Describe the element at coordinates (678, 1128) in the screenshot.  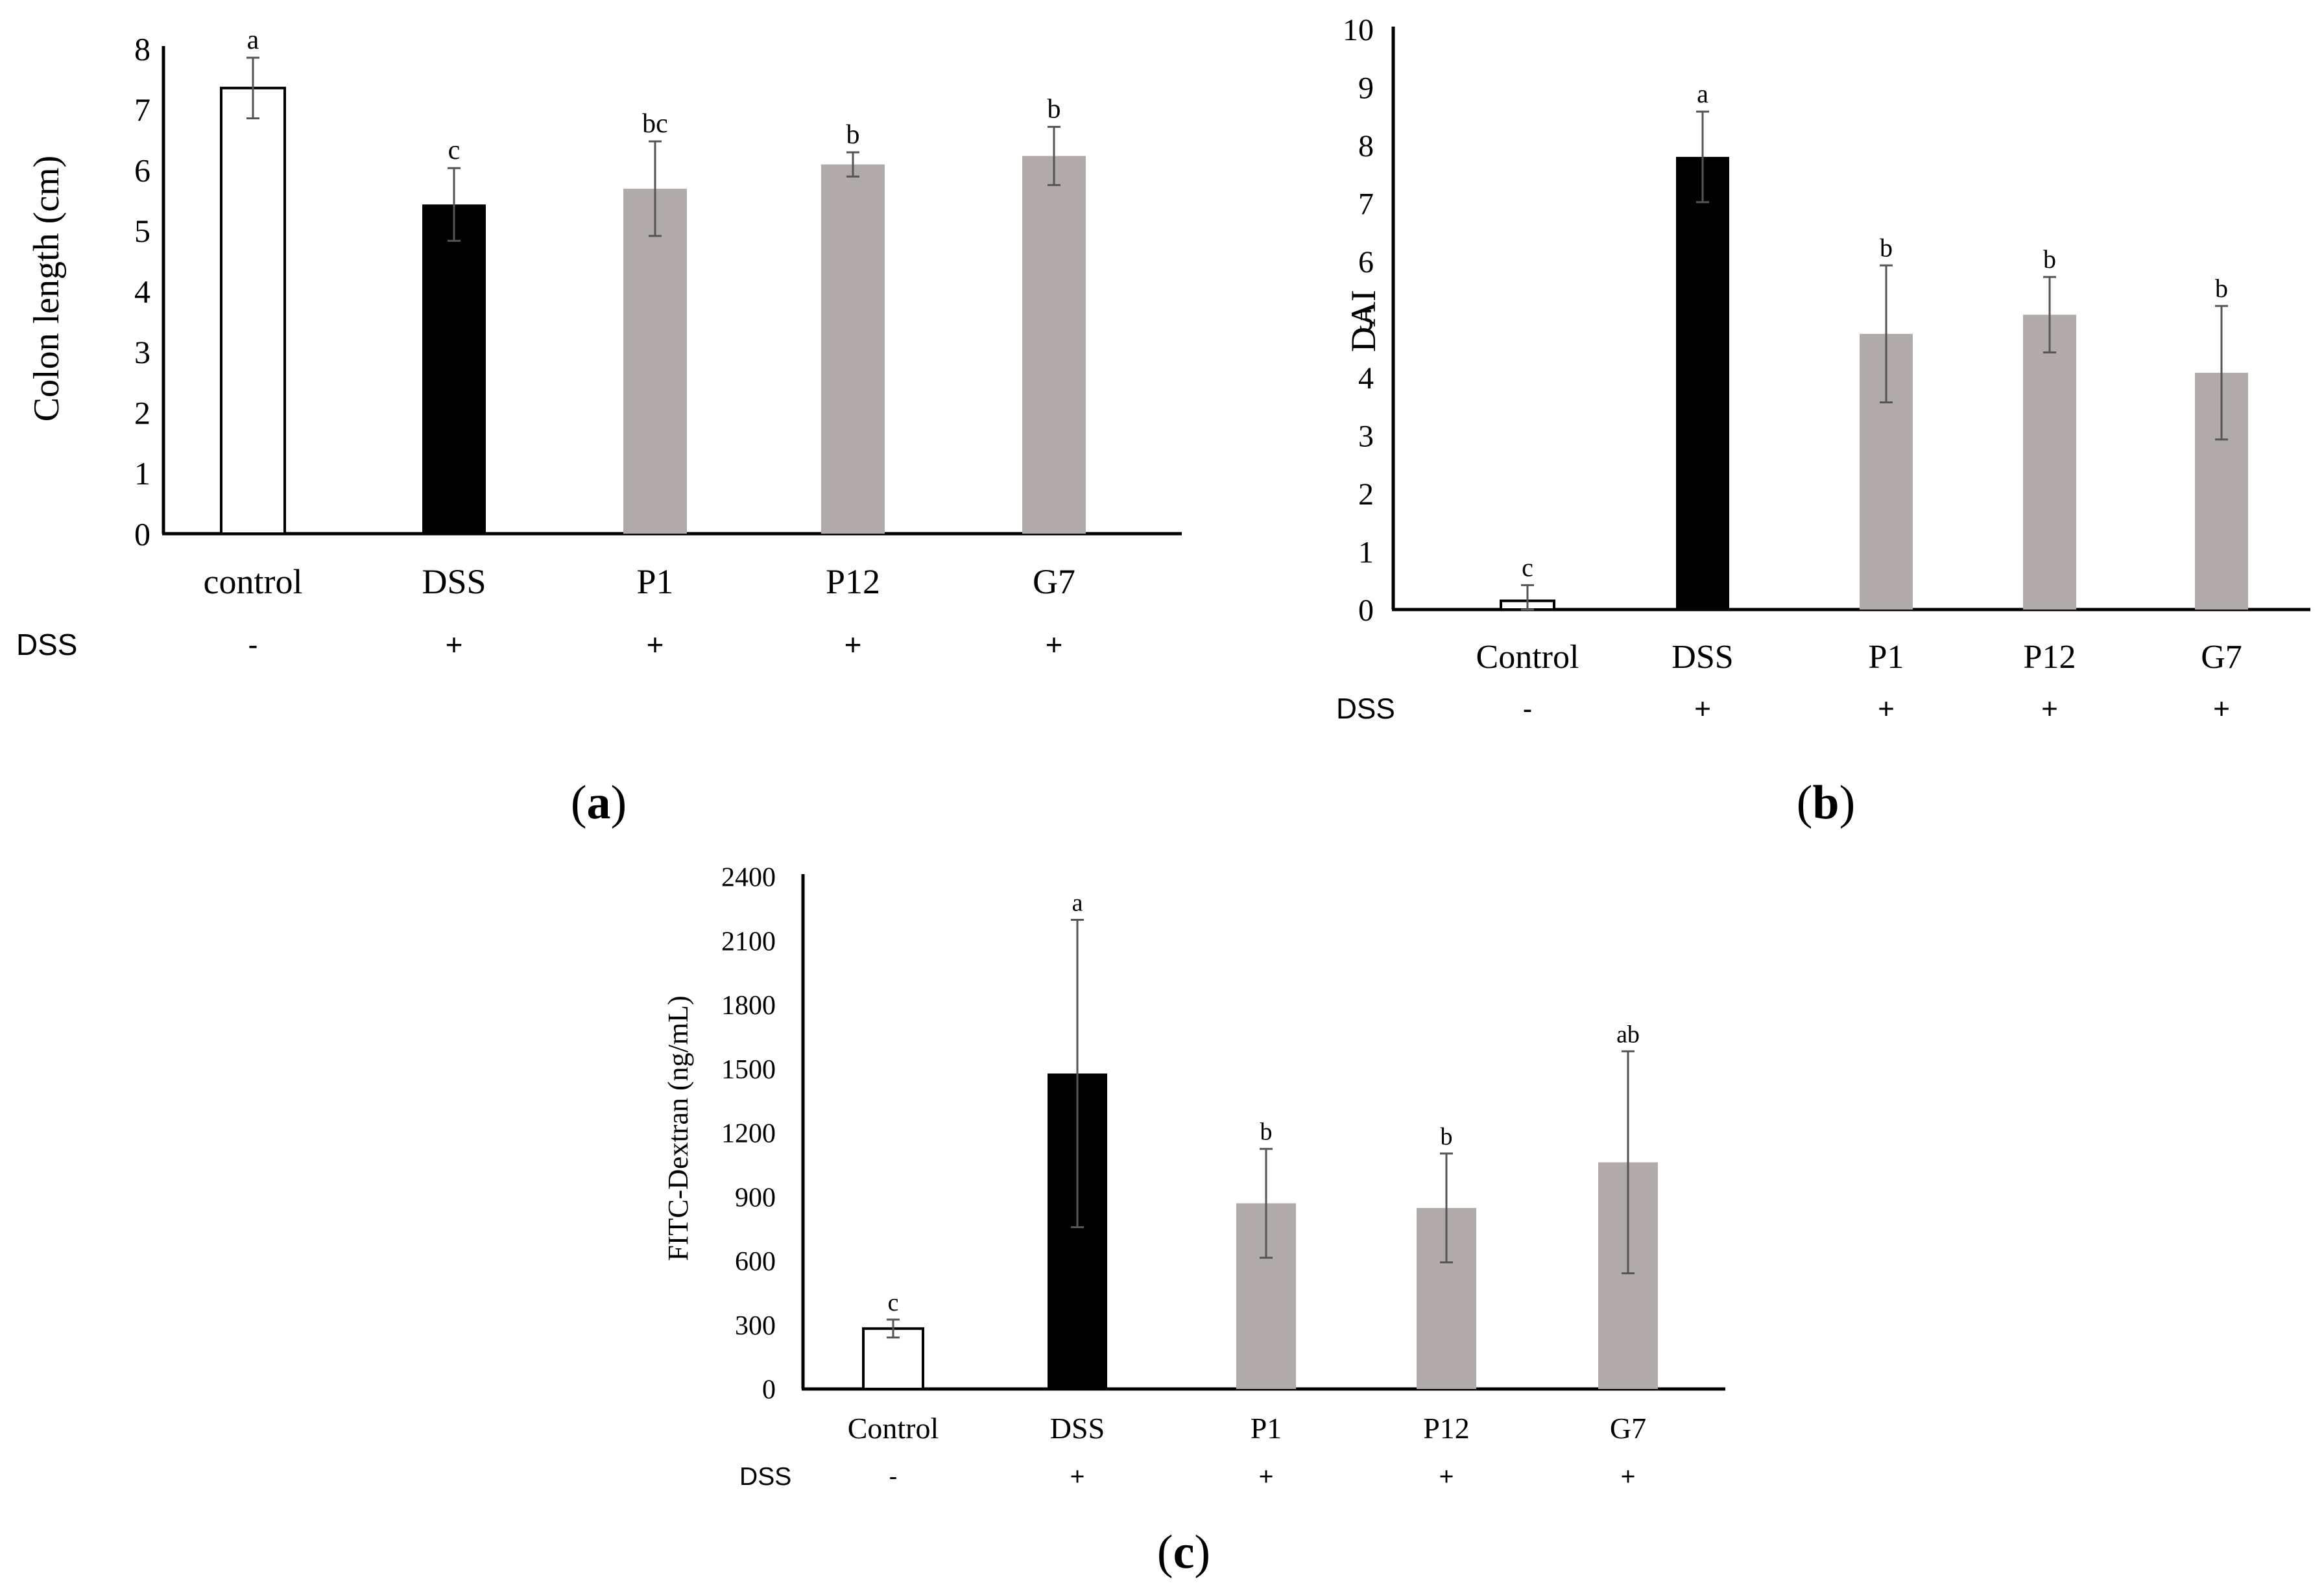
I see `y-axis-title: FITC-Dextran (ng/mL)` at that location.